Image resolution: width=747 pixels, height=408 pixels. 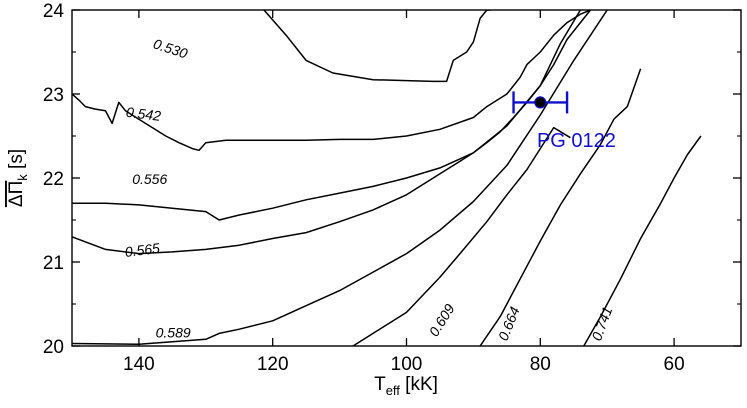 I want to click on x-tick-label-80: 80, so click(x=540, y=364).